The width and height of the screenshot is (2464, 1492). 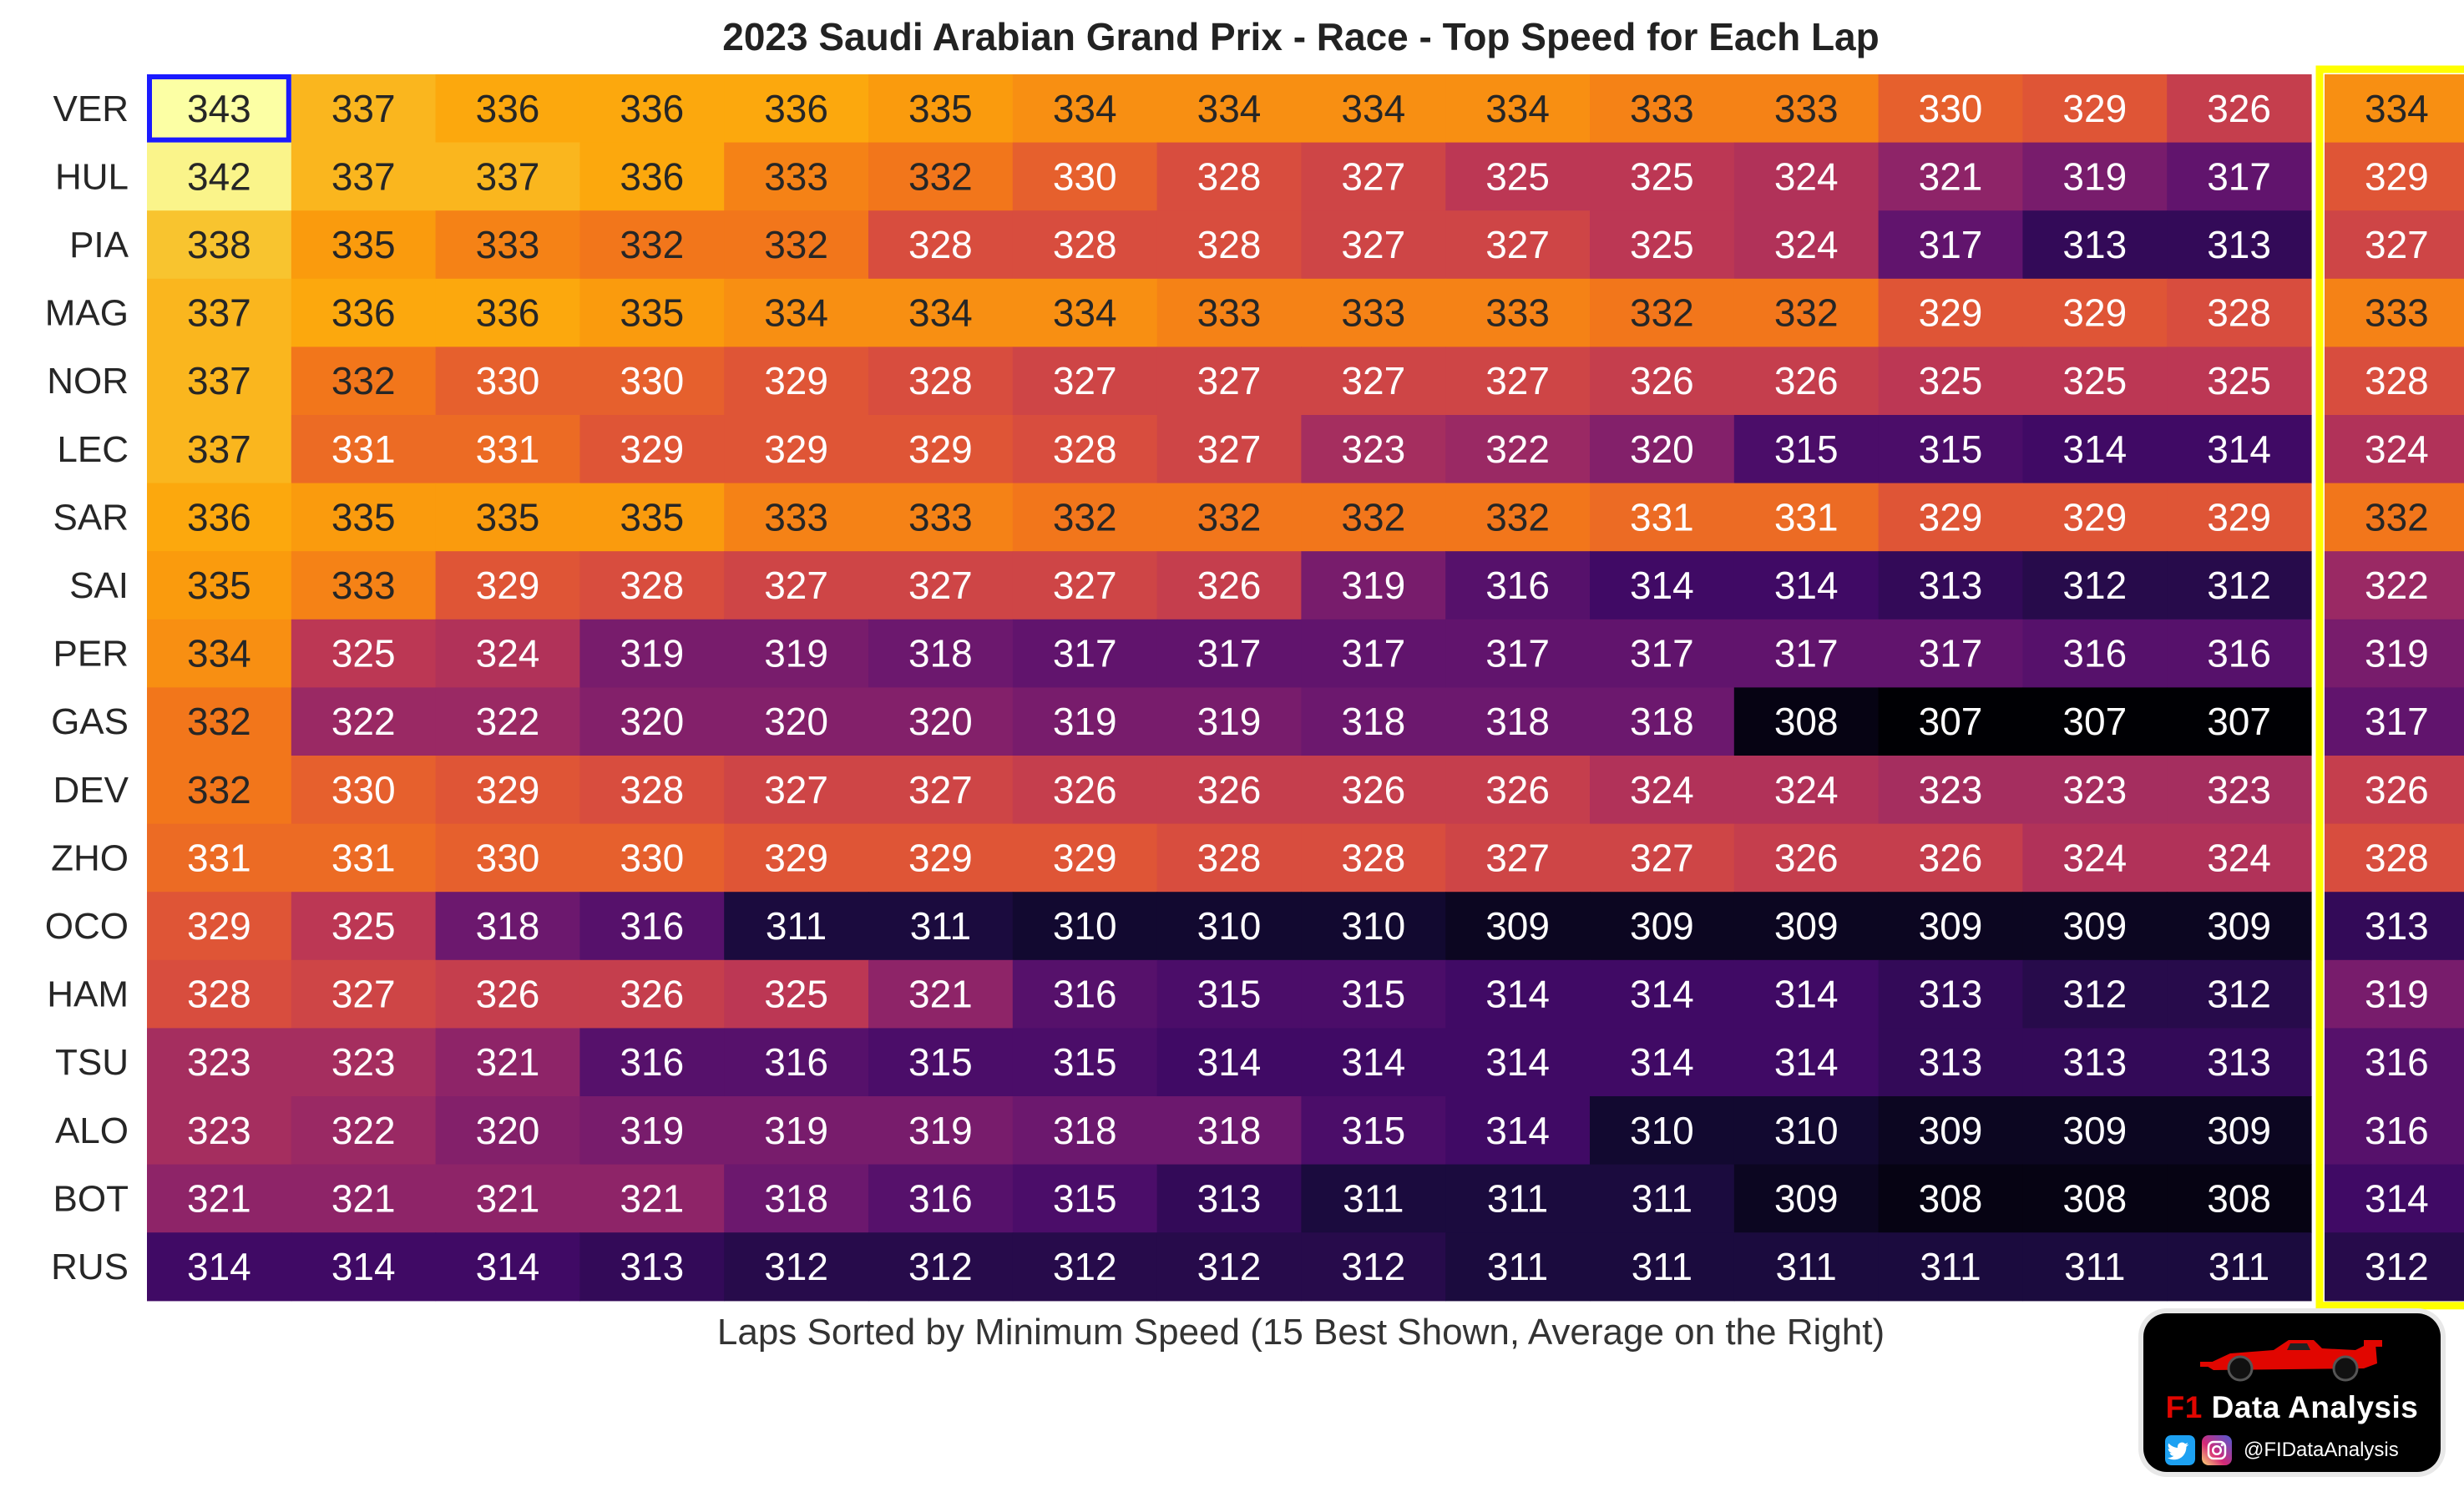 I want to click on cell-value: 308, so click(x=2239, y=1198).